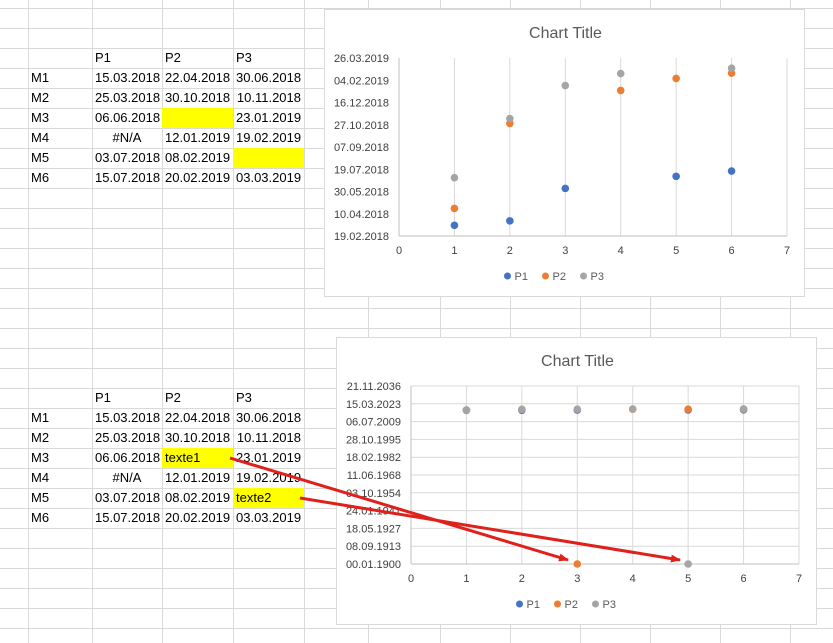 This screenshot has height=643, width=833. What do you see at coordinates (744, 579) in the screenshot?
I see `x-tick-label: 6` at bounding box center [744, 579].